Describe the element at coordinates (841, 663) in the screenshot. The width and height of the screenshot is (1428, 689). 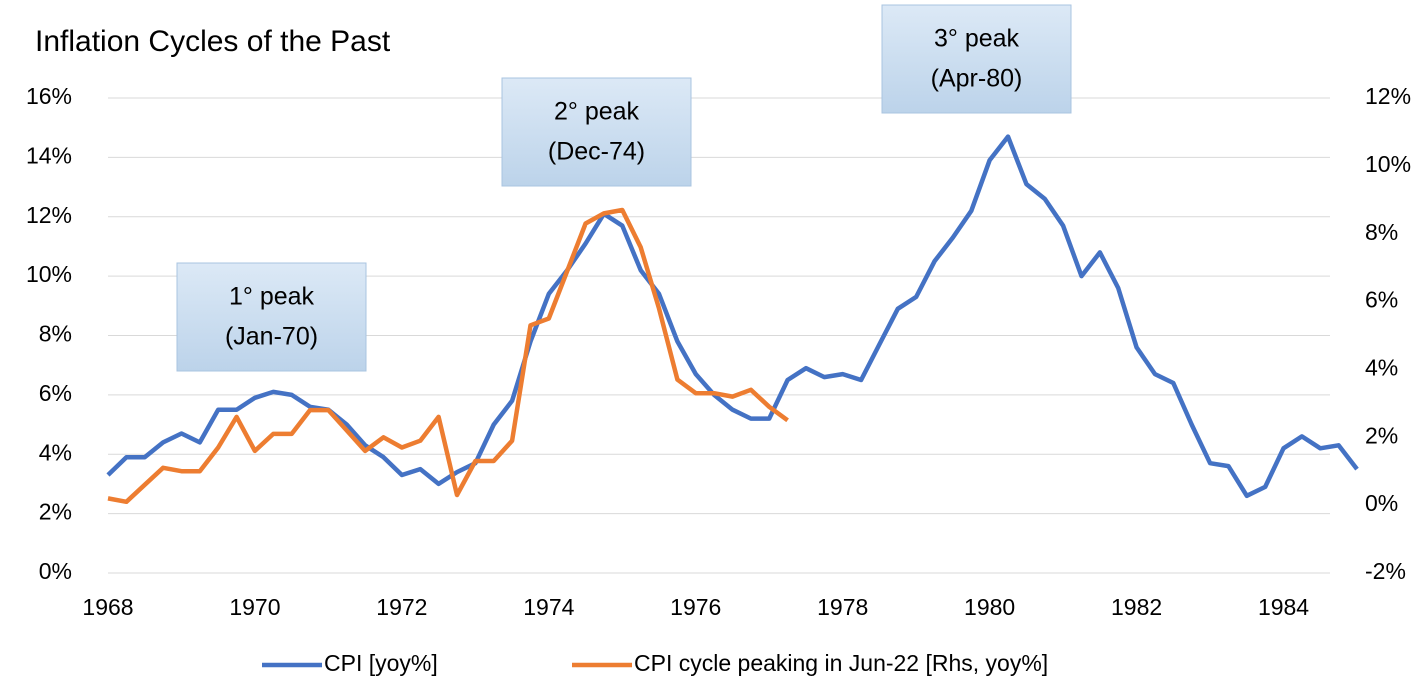
I see `legend-label: CPI cycle peaking in Jun-22 [Rhs, yoy%]` at that location.